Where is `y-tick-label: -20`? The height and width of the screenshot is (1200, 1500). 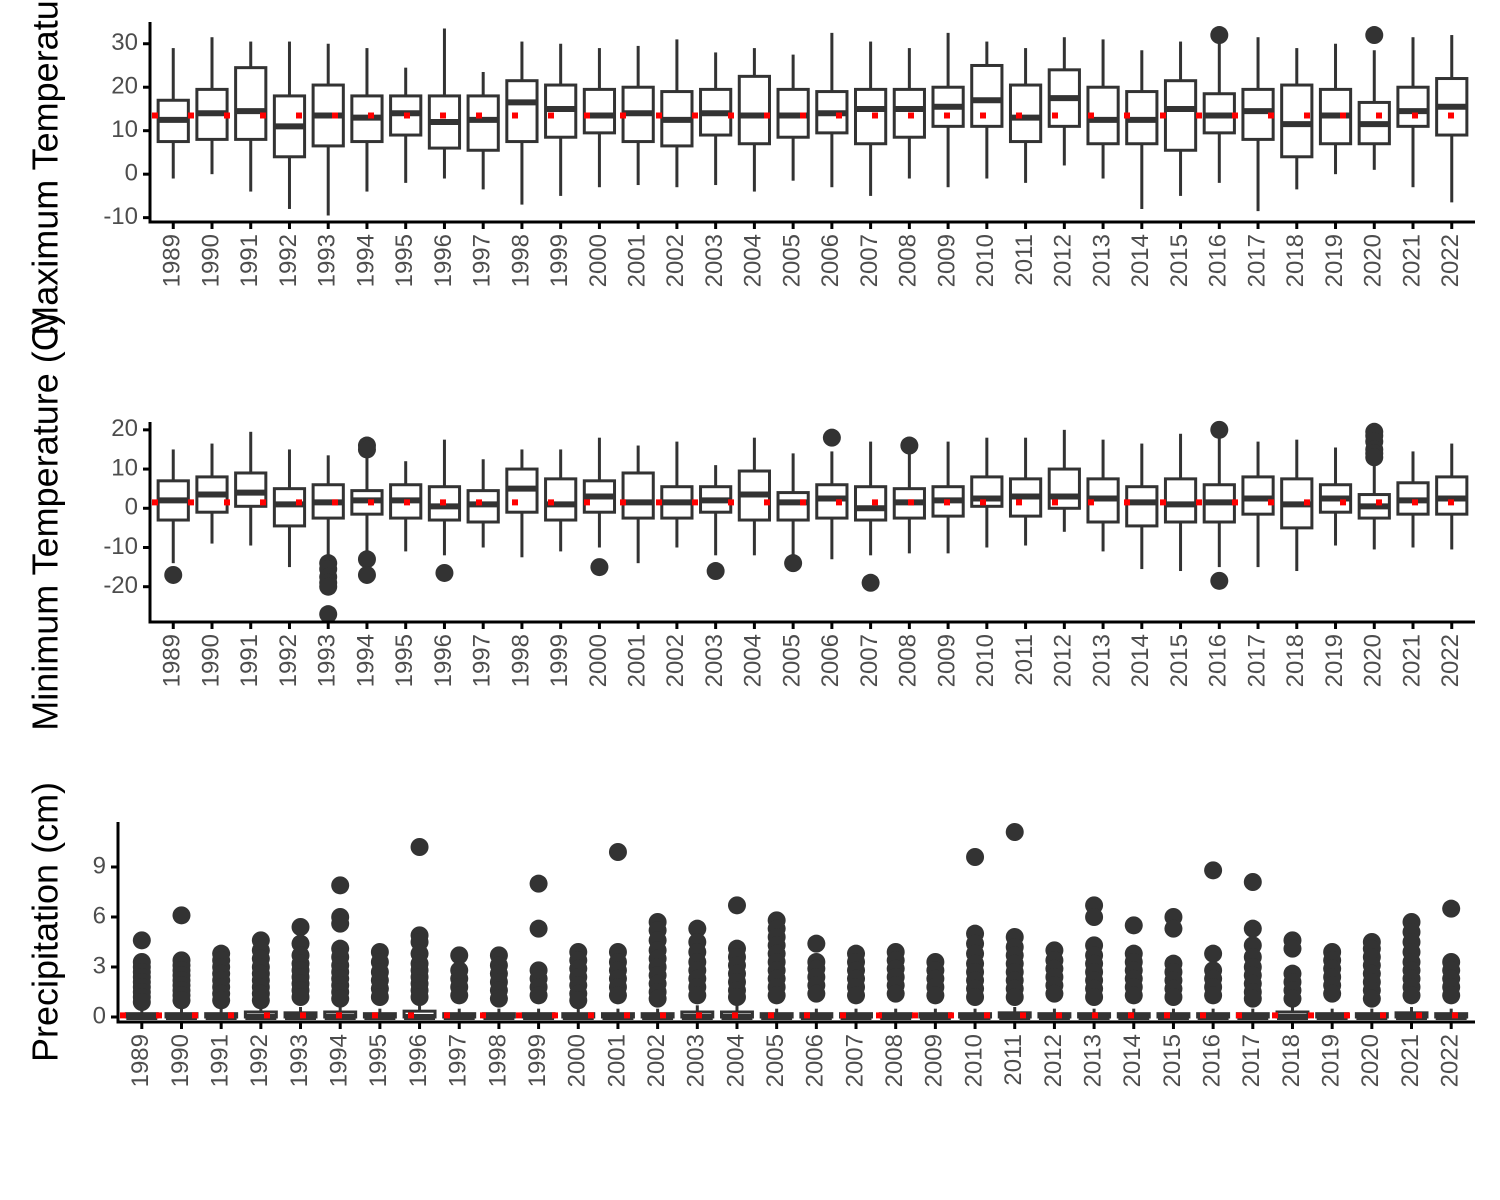 y-tick-label: -20 is located at coordinates (120, 585).